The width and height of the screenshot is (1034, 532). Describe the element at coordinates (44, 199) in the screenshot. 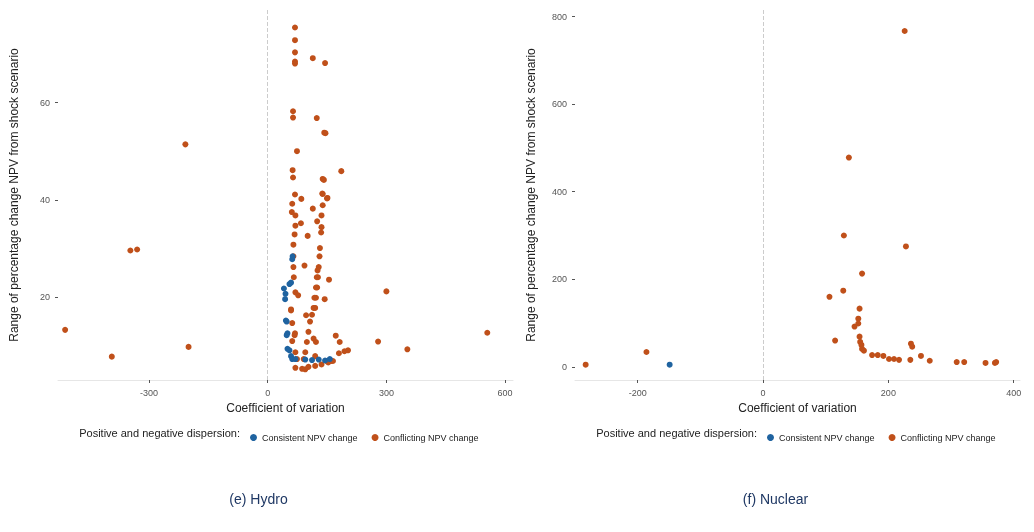

I see `y-tick-label: 40` at that location.